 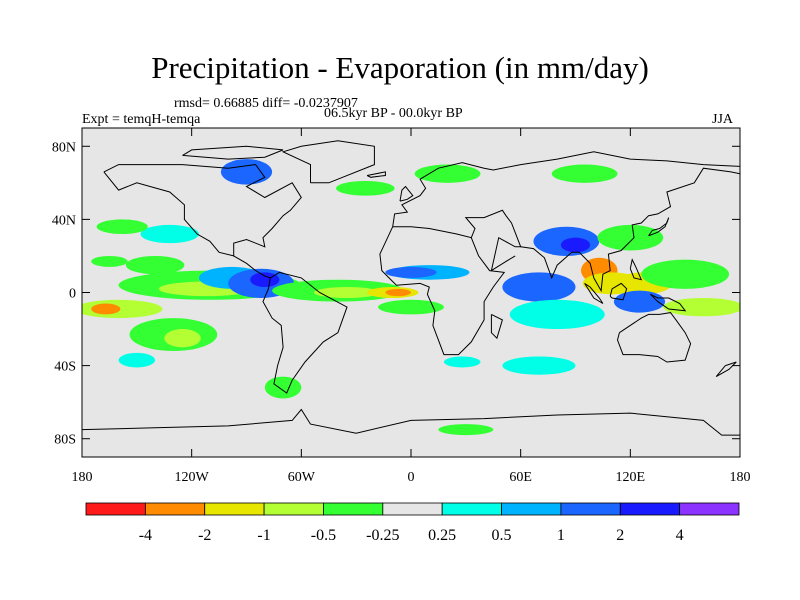 What do you see at coordinates (323, 535) in the screenshot?
I see `colorbar-label: -0.5` at bounding box center [323, 535].